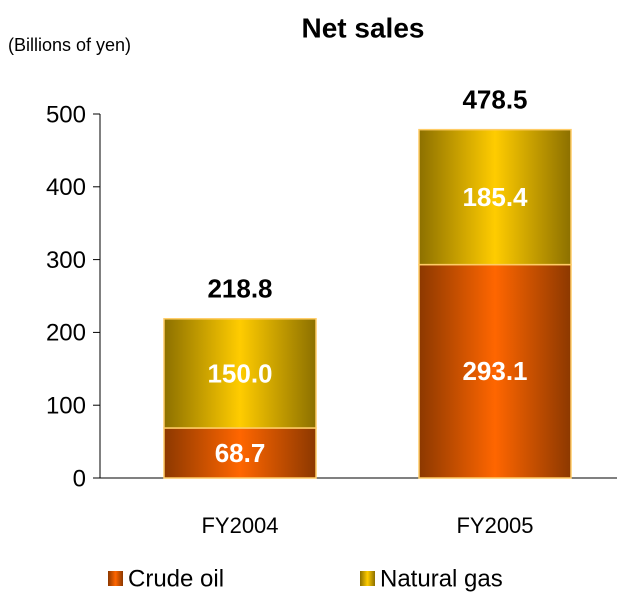 This screenshot has width=617, height=595. Describe the element at coordinates (66, 187) in the screenshot. I see `y-tick-label: 400` at that location.